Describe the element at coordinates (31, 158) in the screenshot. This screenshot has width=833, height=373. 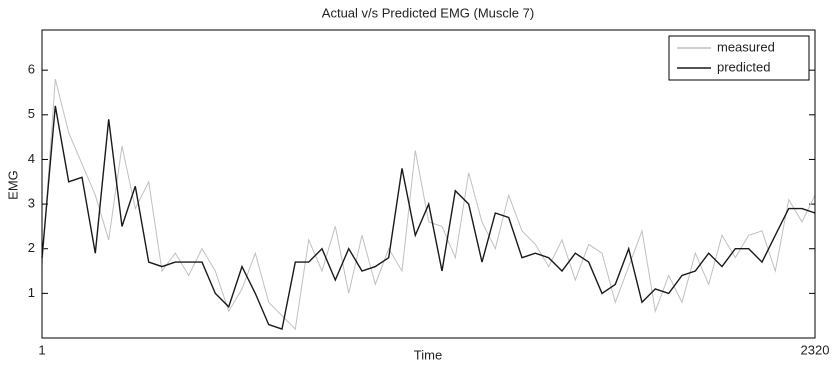
I see `y-tick-label: 4` at that location.